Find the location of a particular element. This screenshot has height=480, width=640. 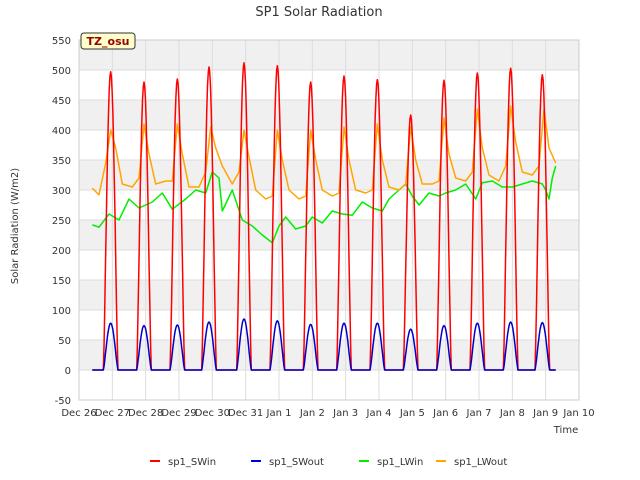

legend: sp1_SWin sp1_SWout sp1_LWin sp1_LWout is located at coordinates (328, 462).